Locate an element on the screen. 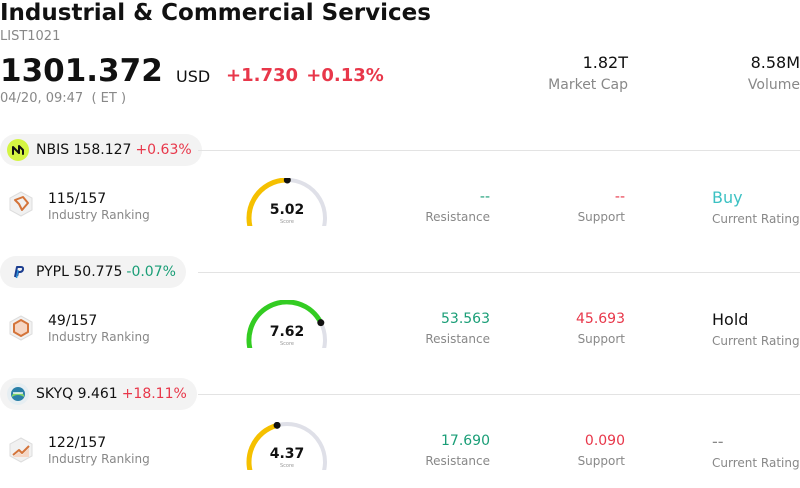  currency-label: USD is located at coordinates (193, 76).